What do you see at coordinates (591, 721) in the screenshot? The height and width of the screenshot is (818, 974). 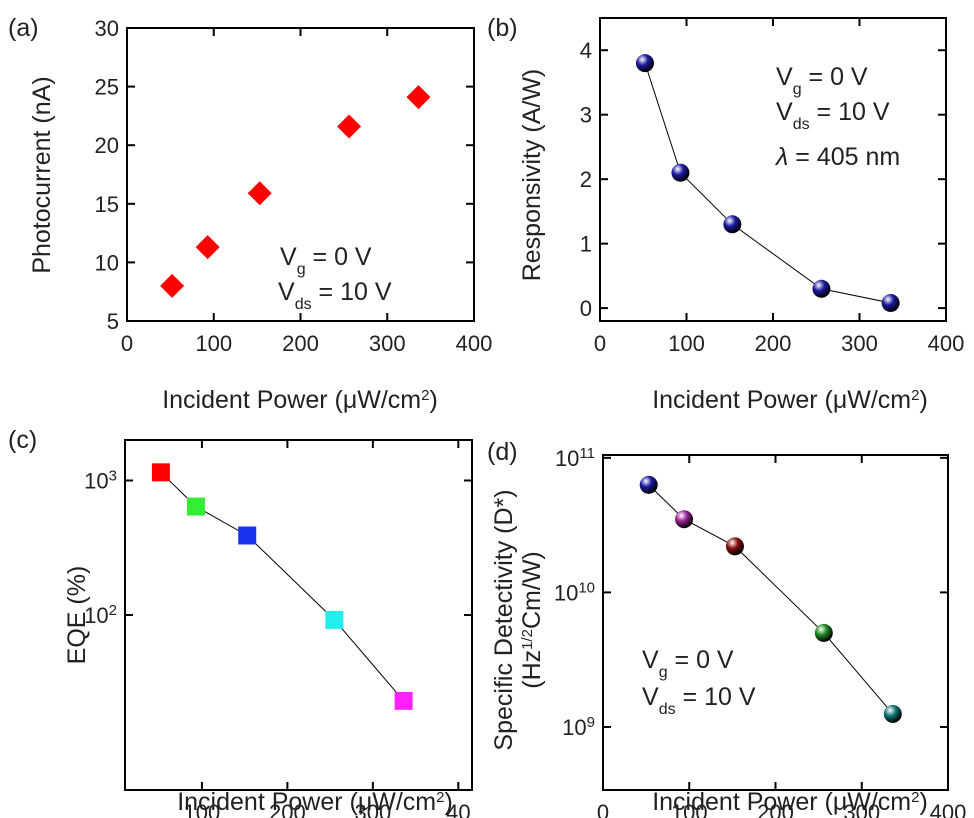 I see `text-part: 9` at bounding box center [591, 721].